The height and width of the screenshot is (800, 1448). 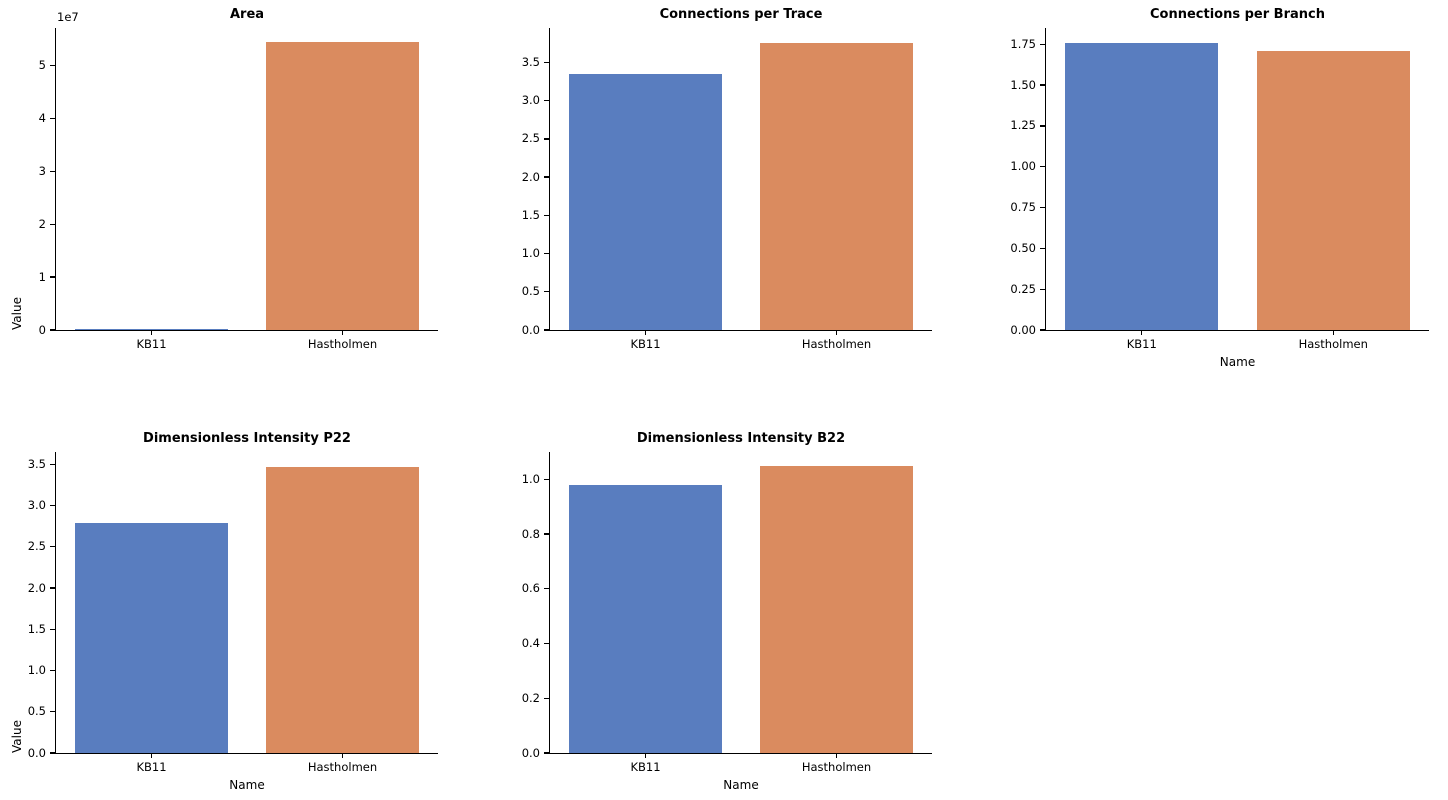 I want to click on chart-area: Area 1e7 Value 0 1 2 3 4 5 KB11 Hastholmen, so click(x=224, y=179).